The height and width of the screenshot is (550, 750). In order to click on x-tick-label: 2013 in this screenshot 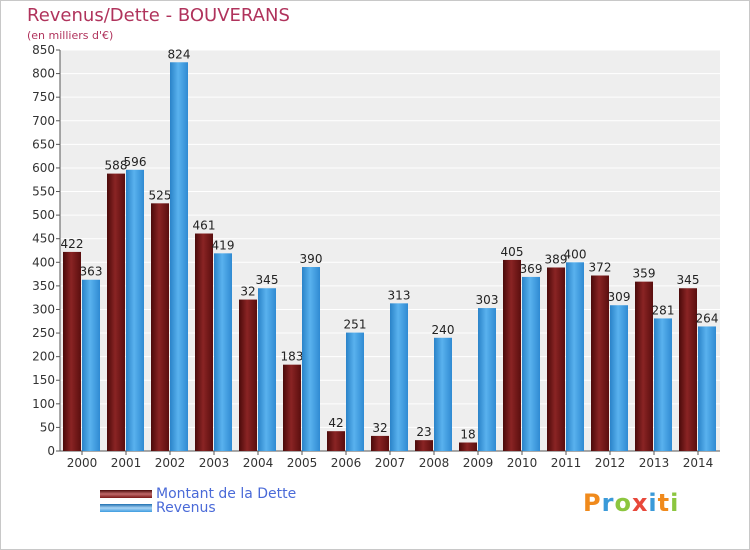, I will do `click(654, 463)`.